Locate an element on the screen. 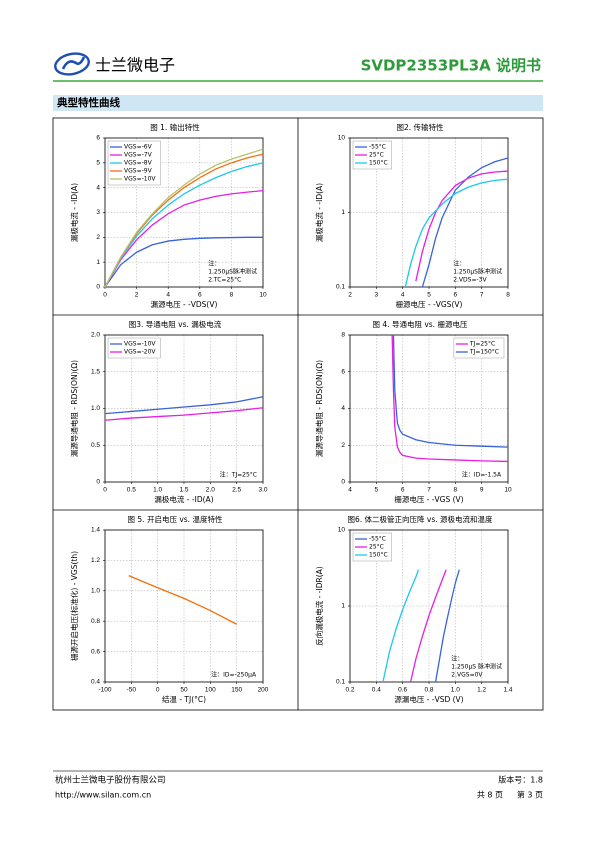  chart-title: 图2. 传输特性 is located at coordinates (420, 127).